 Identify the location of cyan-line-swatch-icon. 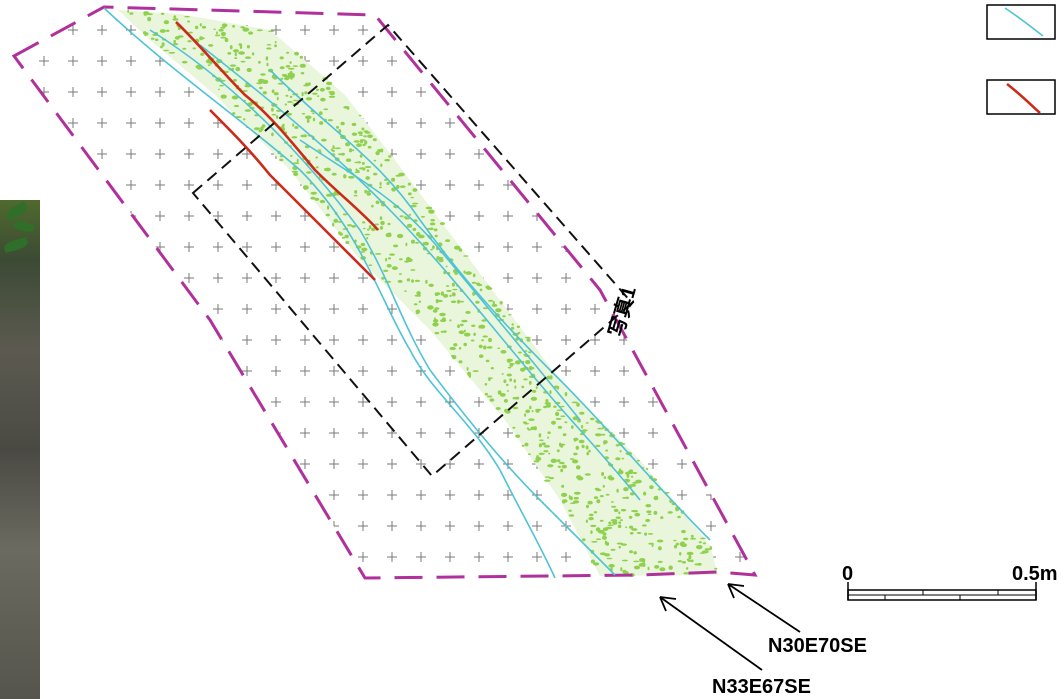
(1024, 22).